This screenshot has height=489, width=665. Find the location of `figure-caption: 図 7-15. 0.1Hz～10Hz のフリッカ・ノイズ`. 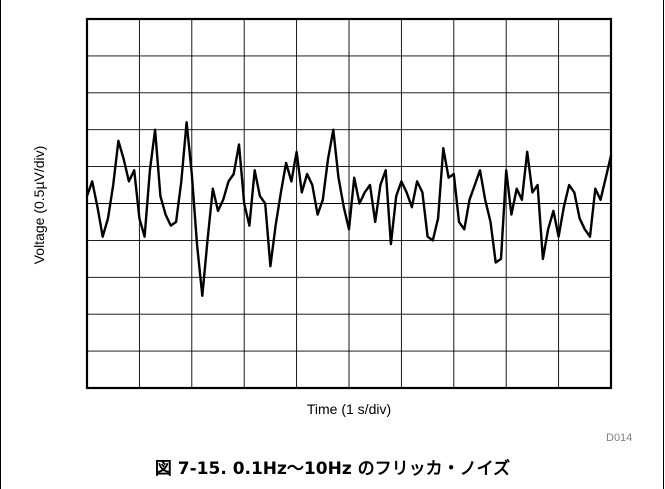

figure-caption: 図 7-15. 0.1Hz～10Hz のフリッカ・ノイズ is located at coordinates (332, 469).